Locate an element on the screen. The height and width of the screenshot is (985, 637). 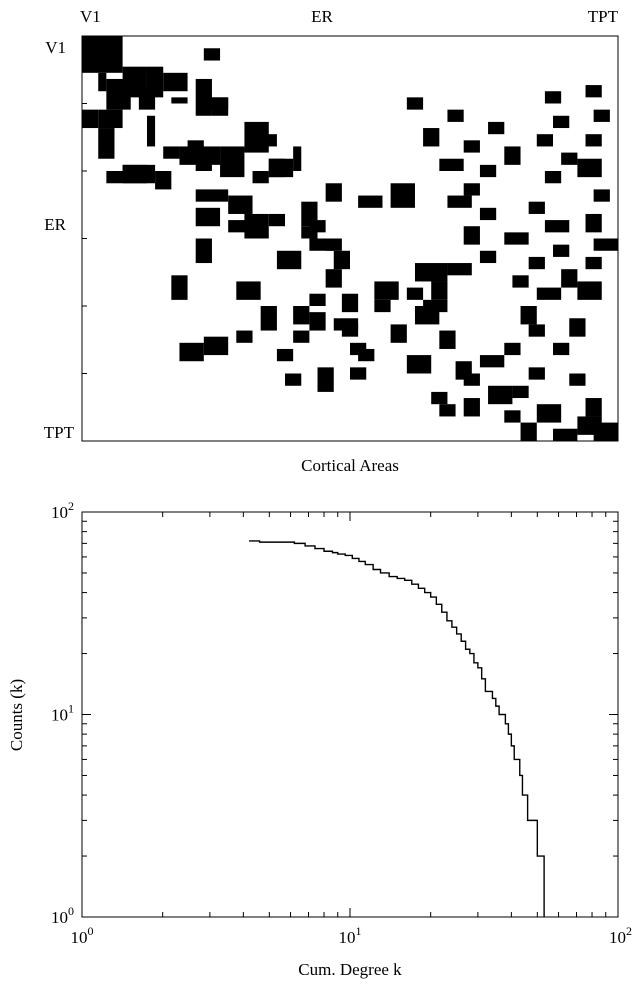
matrix-top-label-er: ER is located at coordinates (322, 16).